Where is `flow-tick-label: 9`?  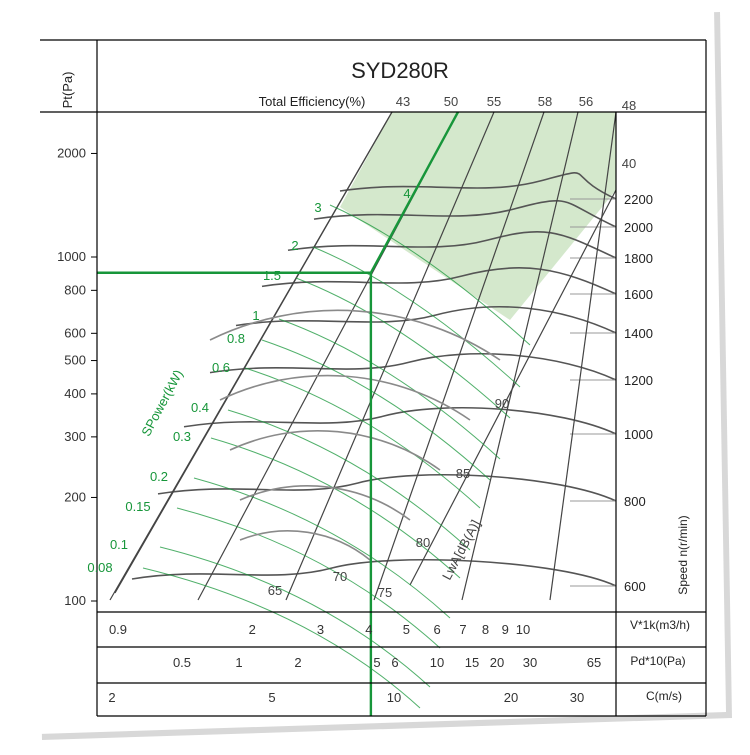
flow-tick-label: 9 is located at coordinates (505, 629).